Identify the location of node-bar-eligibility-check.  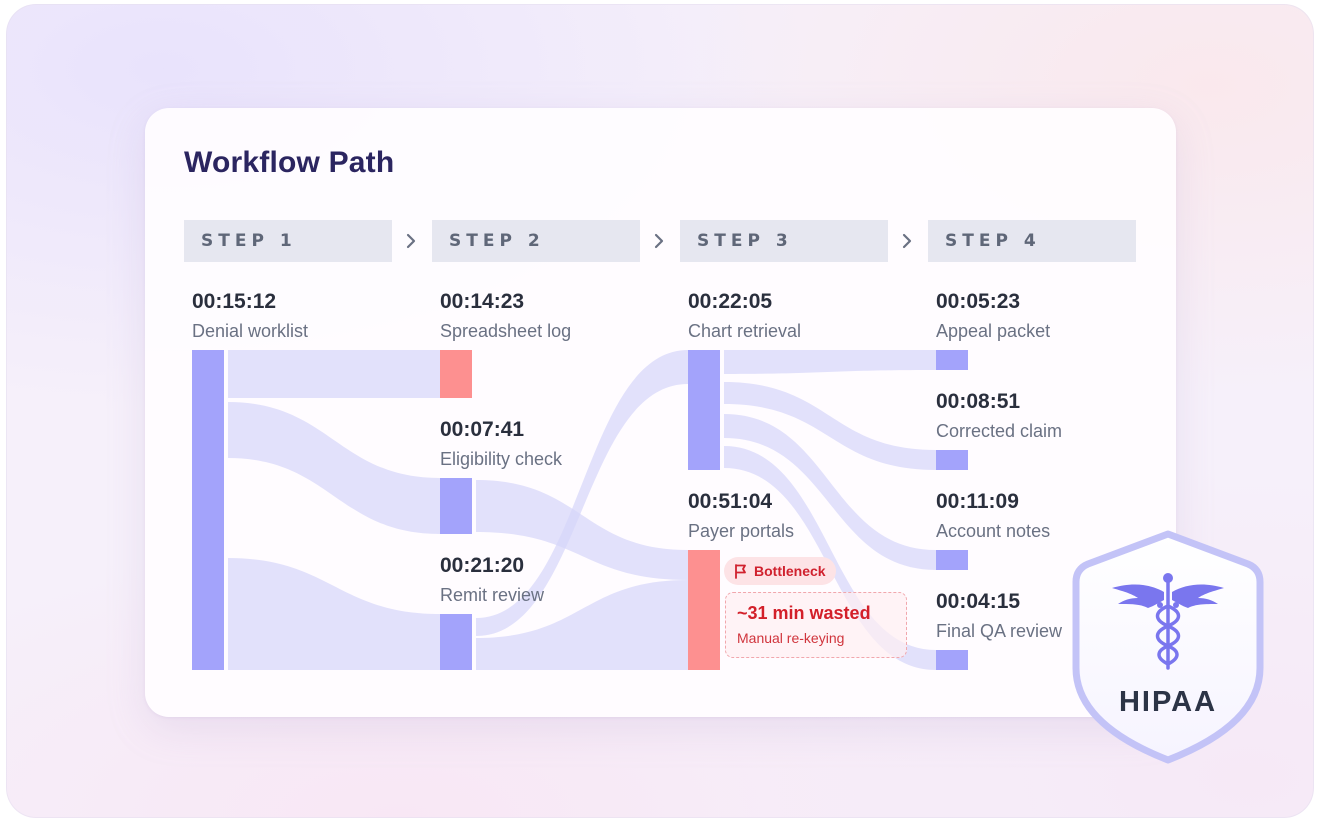
(456, 506).